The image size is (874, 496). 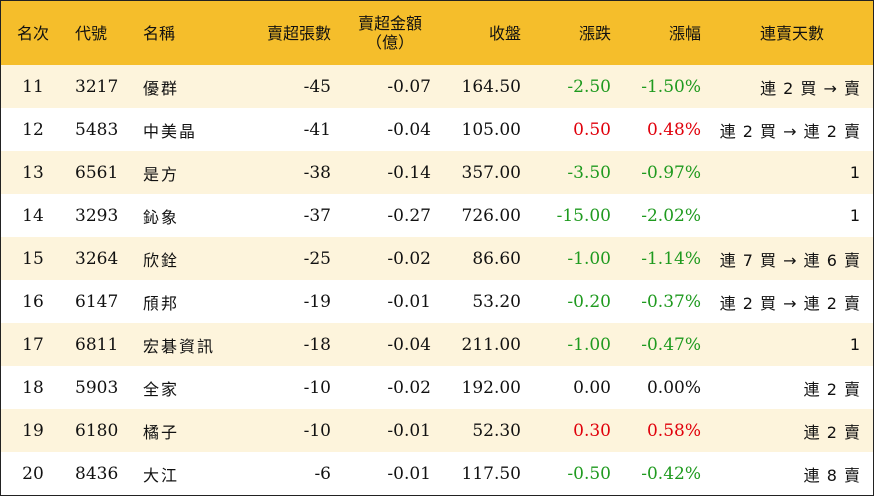 What do you see at coordinates (33, 215) in the screenshot?
I see `rank-cell: 14` at bounding box center [33, 215].